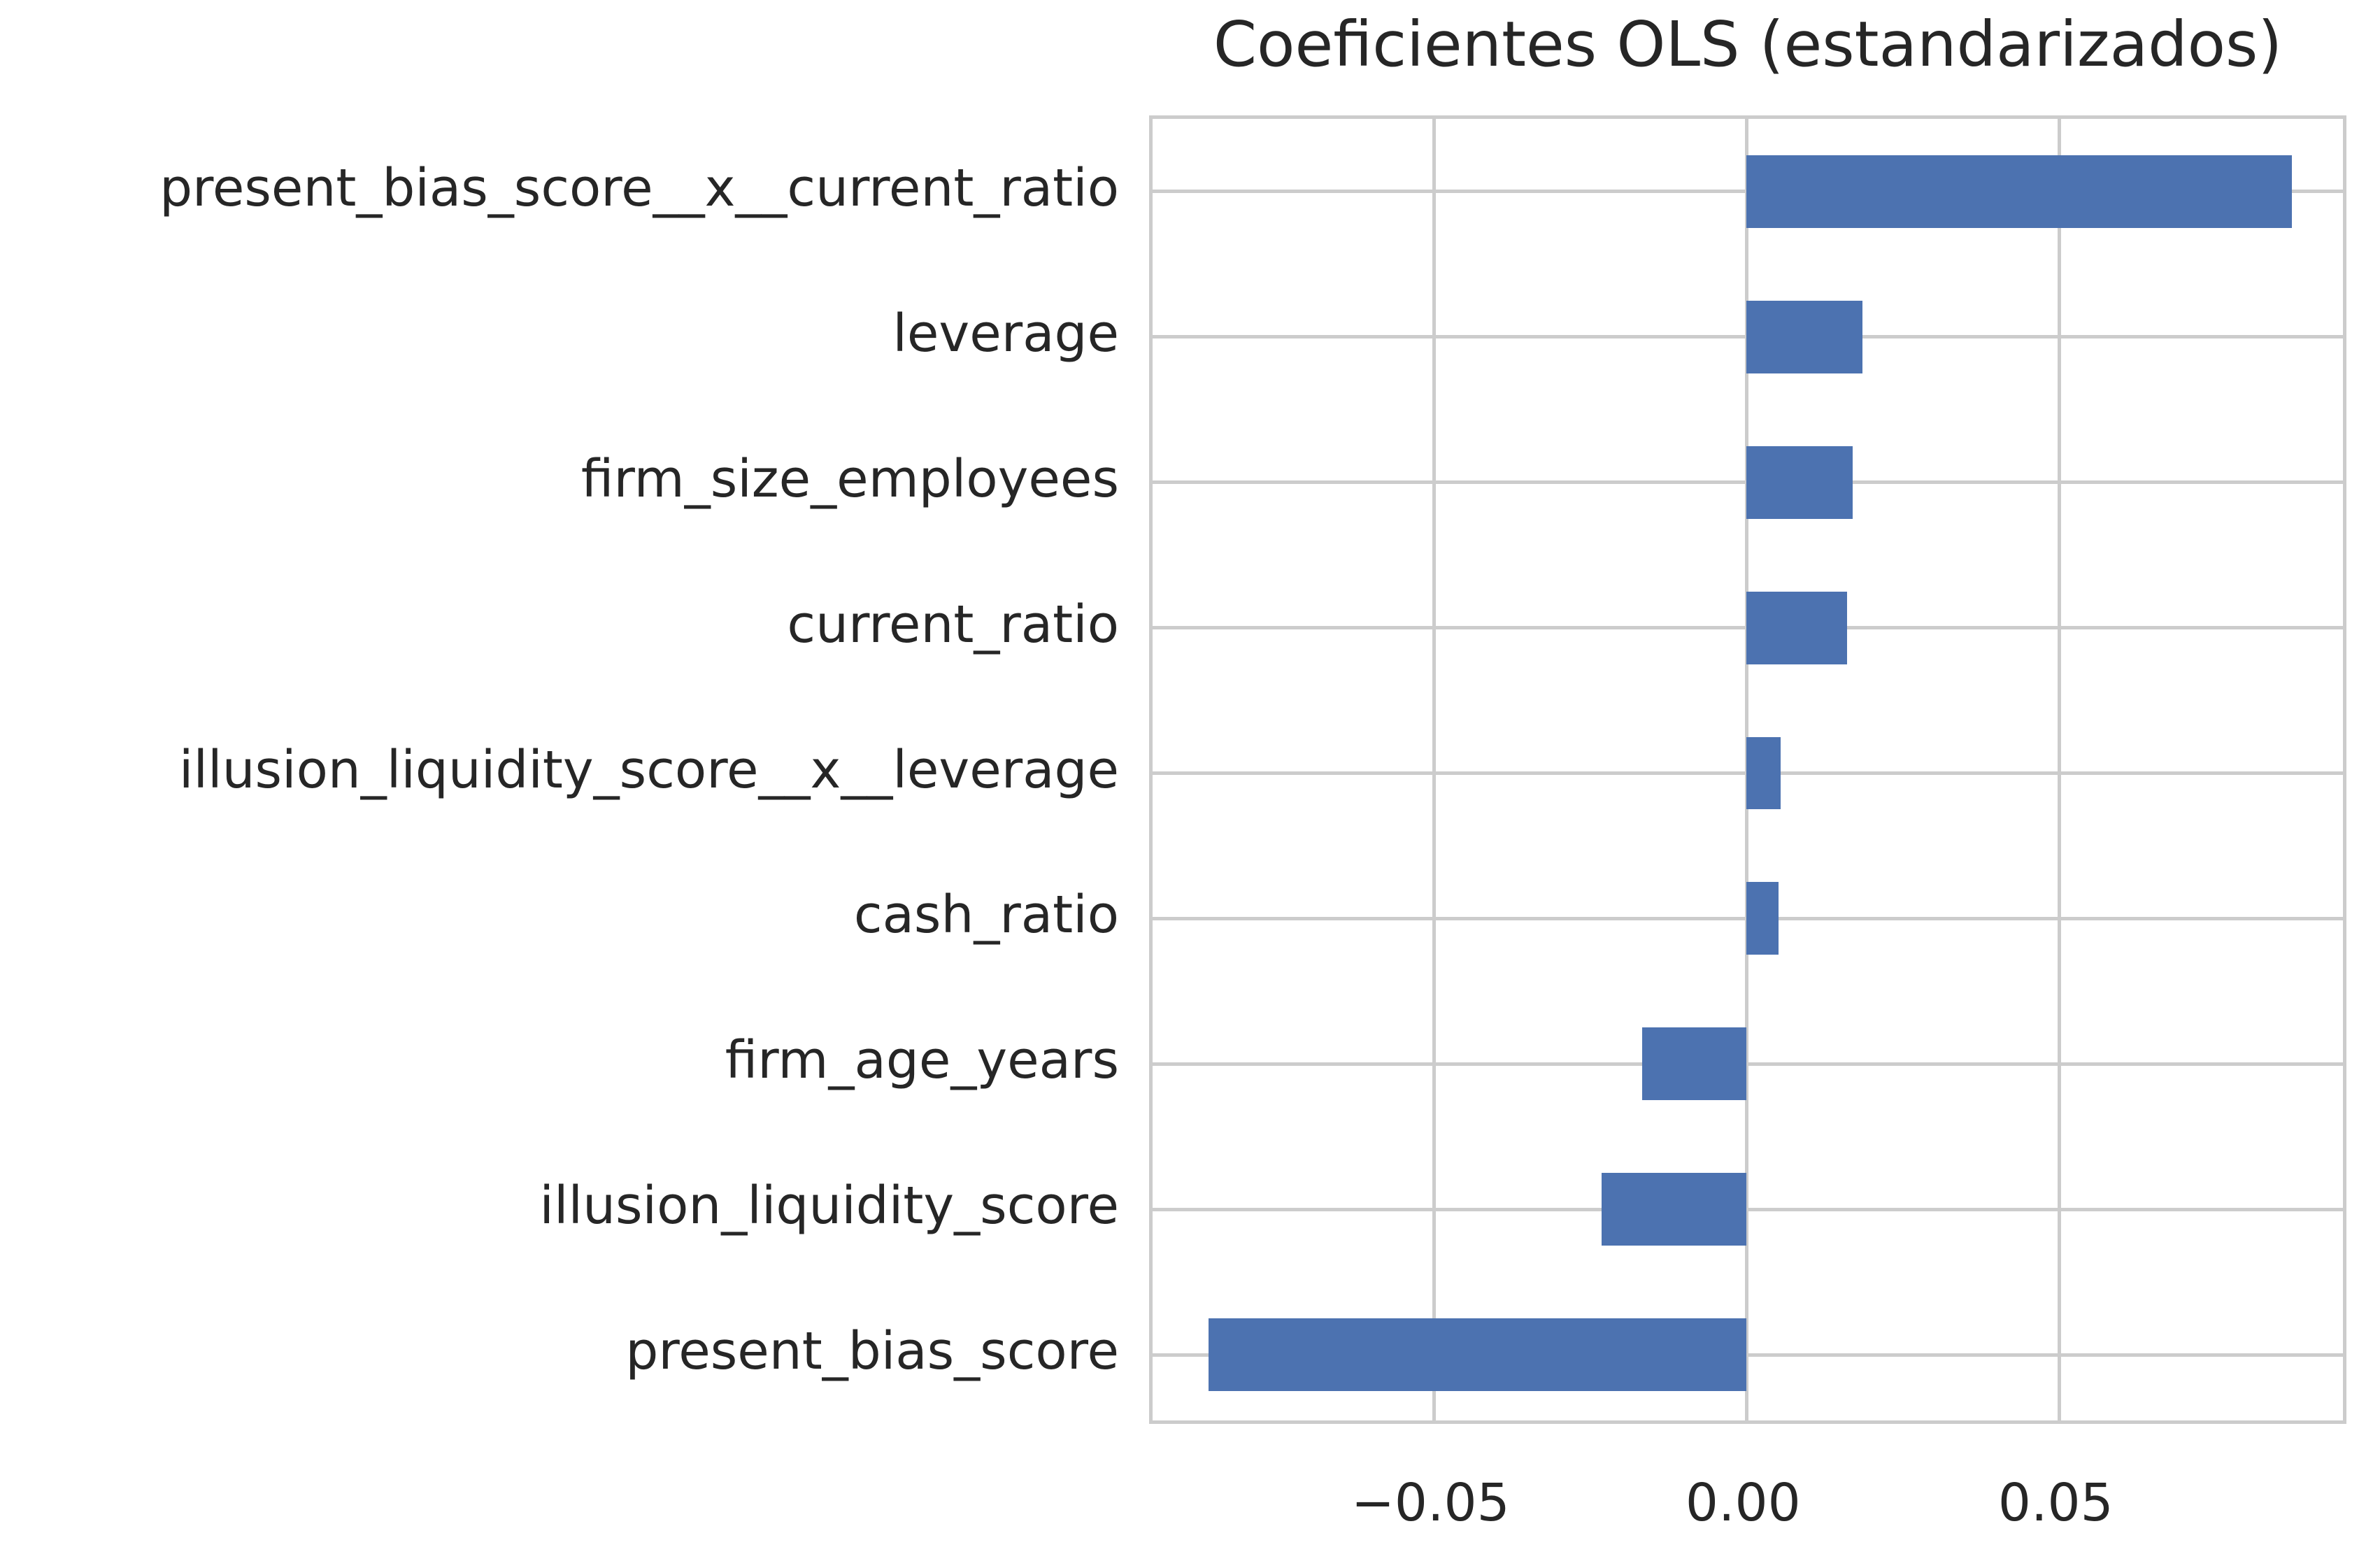 This screenshot has width=2380, height=1568. I want to click on chart-title: Coeficientes OLS (estandarizados), so click(1748, 44).